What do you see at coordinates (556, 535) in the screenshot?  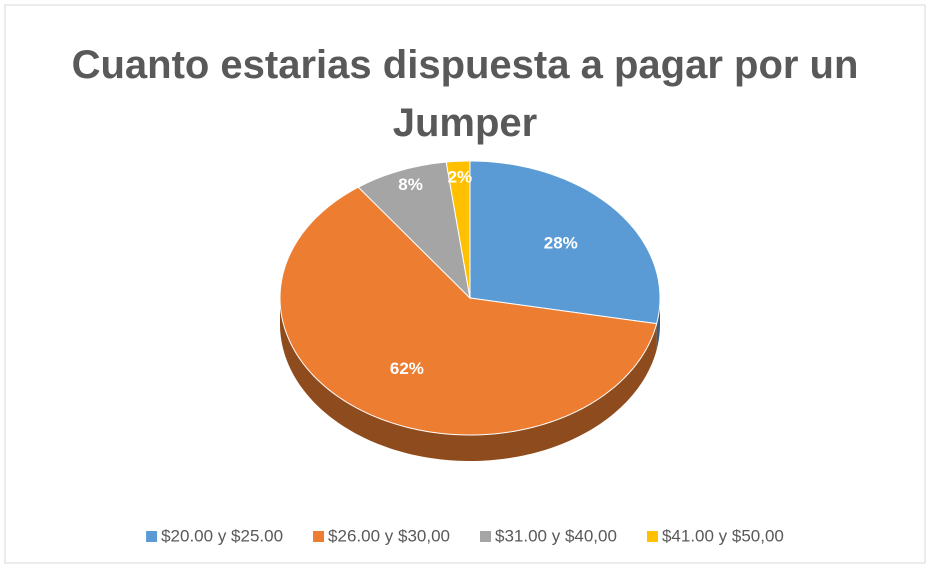 I see `legend-label: $31.00 y $40,00` at bounding box center [556, 535].